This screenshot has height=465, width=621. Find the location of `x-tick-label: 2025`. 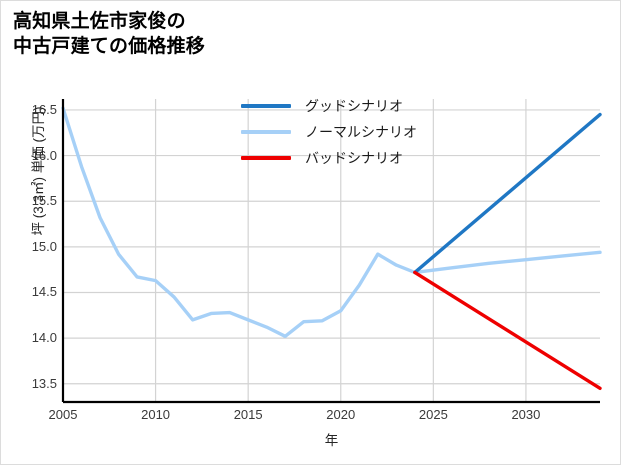

x-tick-label: 2025 is located at coordinates (433, 414).